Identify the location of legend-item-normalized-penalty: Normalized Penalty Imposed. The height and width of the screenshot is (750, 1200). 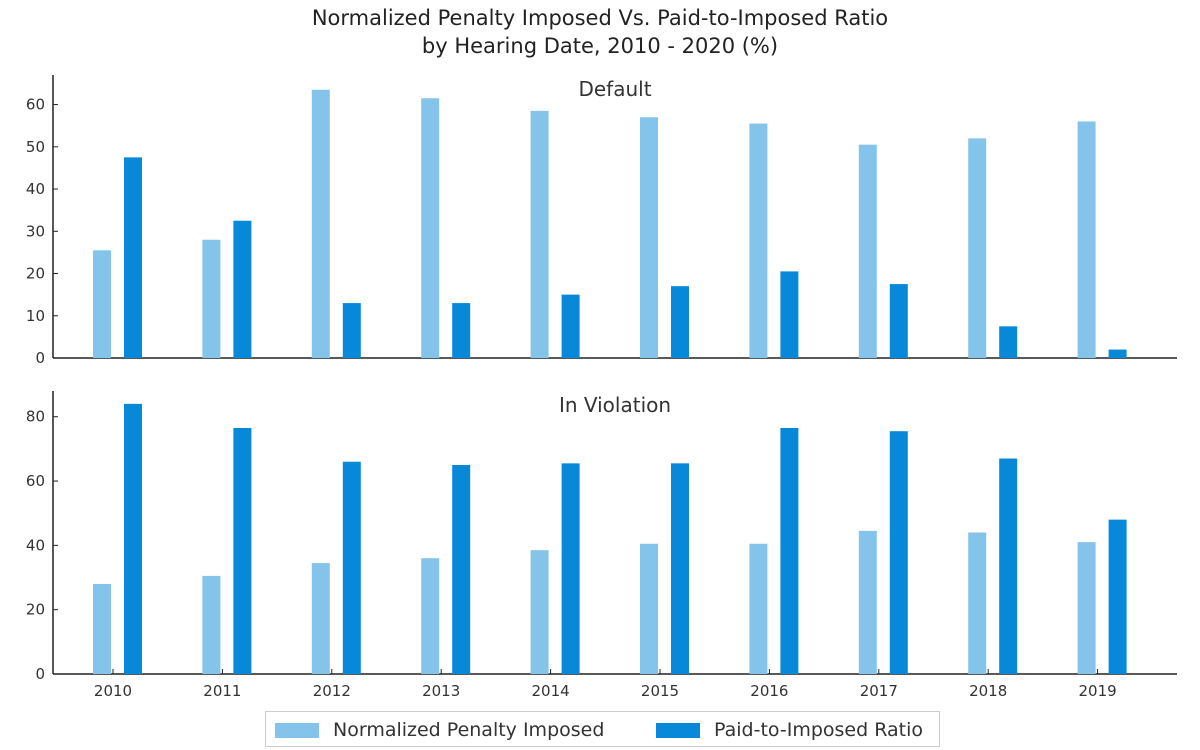
(439, 730).